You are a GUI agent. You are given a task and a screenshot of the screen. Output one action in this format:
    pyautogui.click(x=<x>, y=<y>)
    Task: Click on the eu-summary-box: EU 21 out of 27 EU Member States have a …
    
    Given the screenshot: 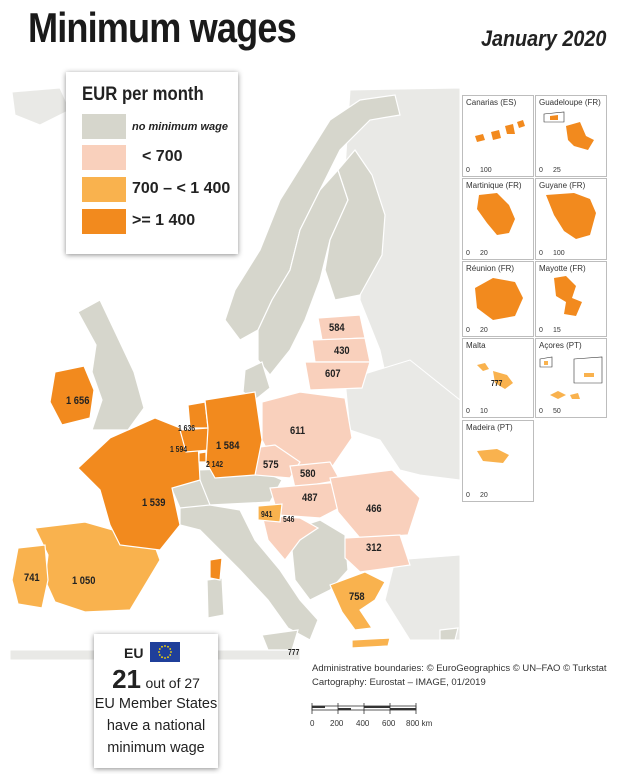 What is the action you would take?
    pyautogui.click(x=156, y=701)
    